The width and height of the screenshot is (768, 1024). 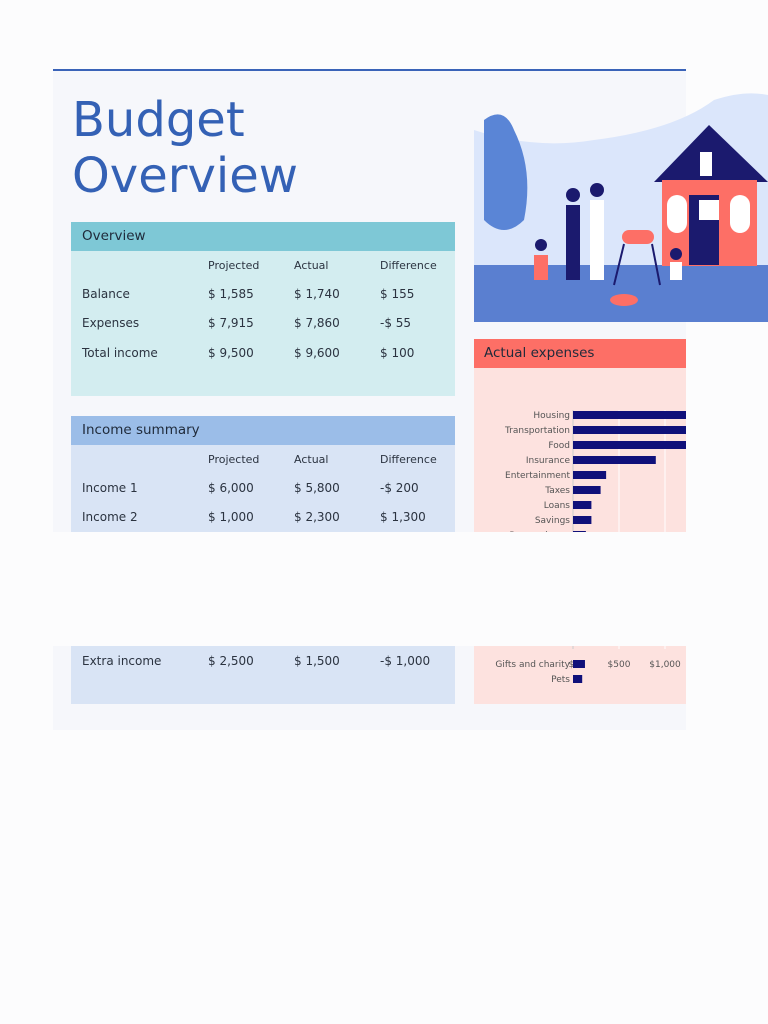 What do you see at coordinates (185, 176) in the screenshot?
I see `title-line: Overview` at bounding box center [185, 176].